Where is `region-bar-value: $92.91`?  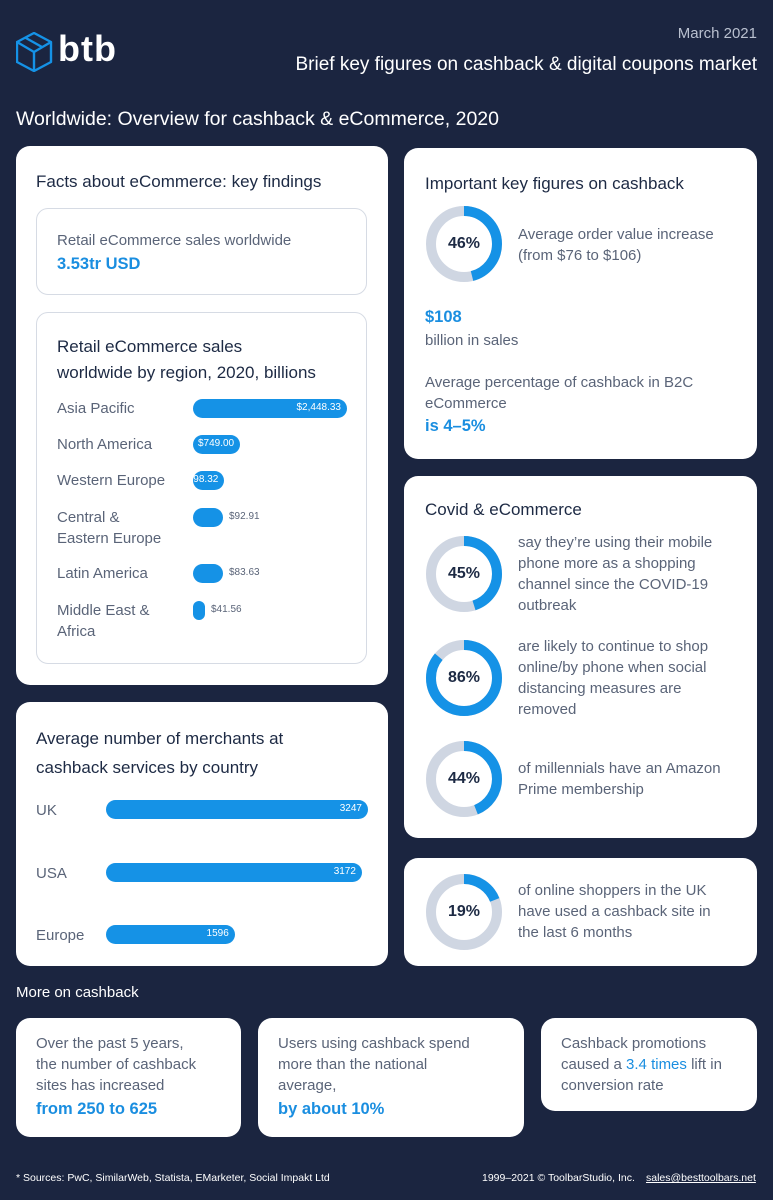 region-bar-value: $92.91 is located at coordinates (244, 516).